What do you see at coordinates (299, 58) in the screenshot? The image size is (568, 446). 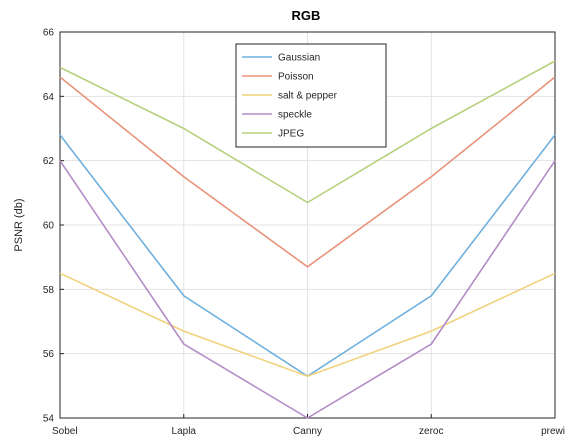 I see `legend-label: Gaussian` at bounding box center [299, 58].